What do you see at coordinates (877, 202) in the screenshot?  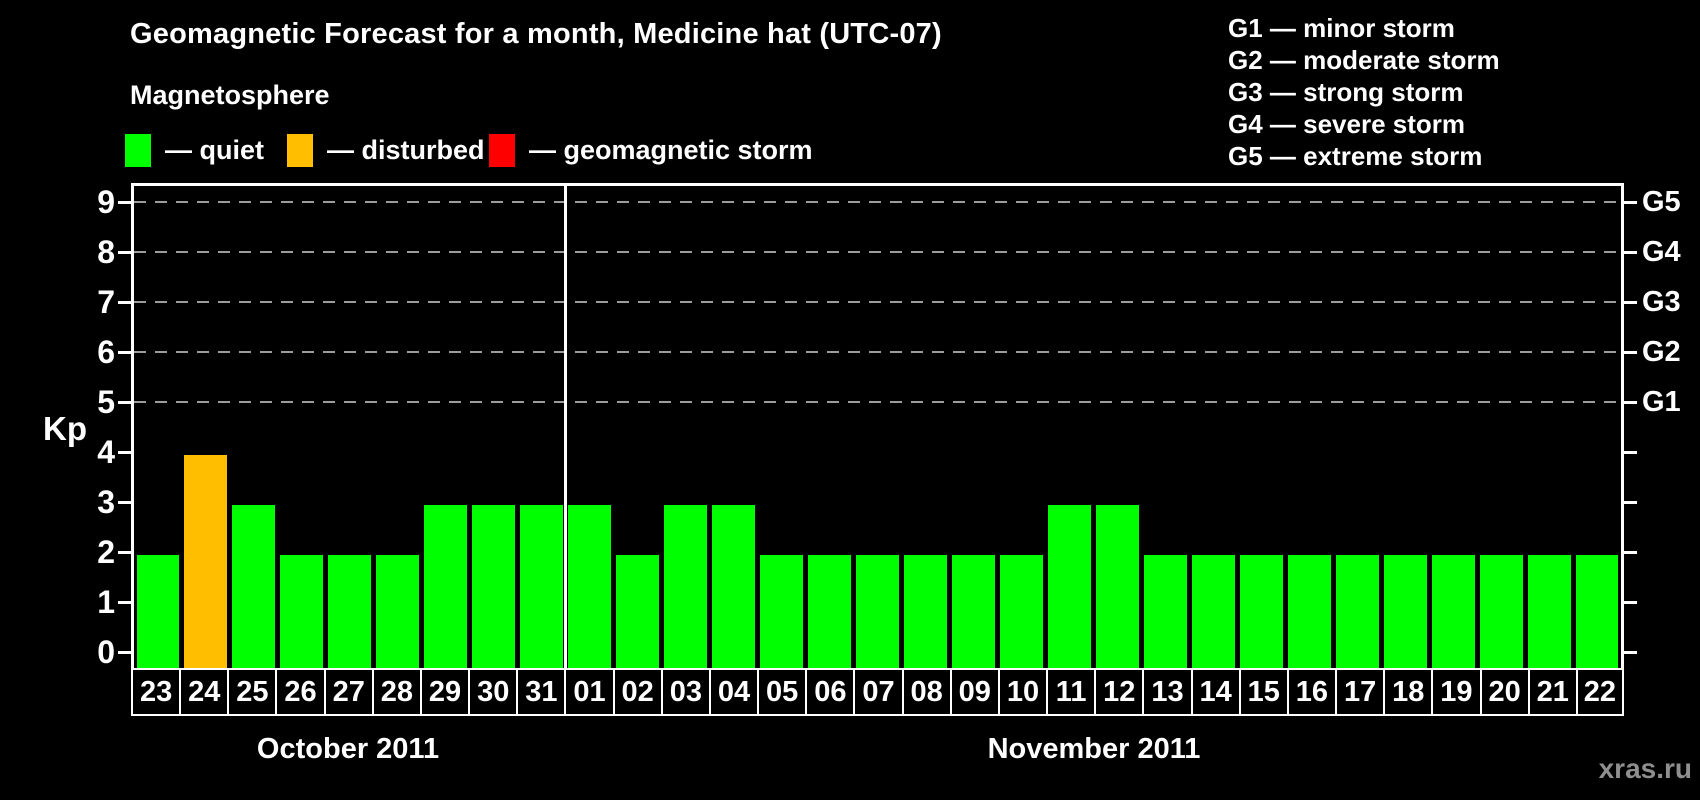 I see `gridline-kp9` at bounding box center [877, 202].